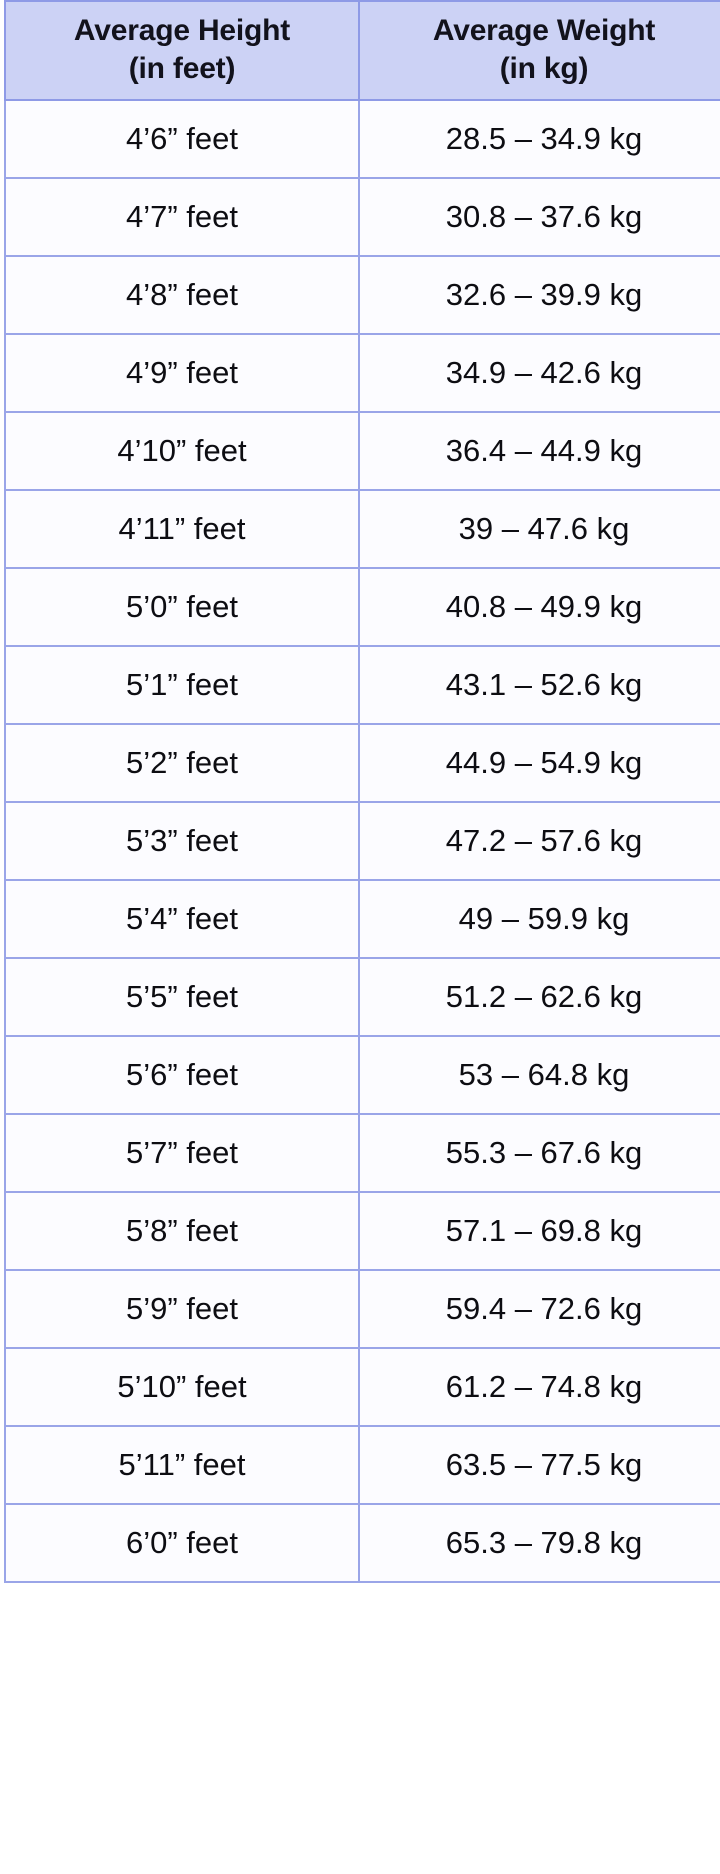 This screenshot has width=720, height=1874. What do you see at coordinates (182, 1075) in the screenshot?
I see `cell-height: 5’6” feet` at bounding box center [182, 1075].